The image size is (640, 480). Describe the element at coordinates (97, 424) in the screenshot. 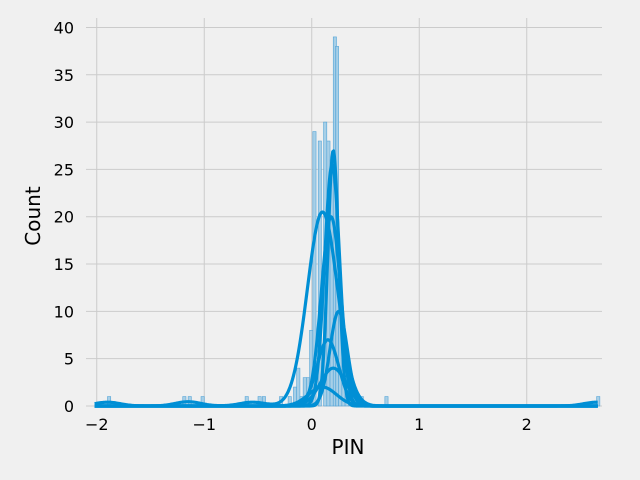

I see `x-tick-label-0: −2` at that location.